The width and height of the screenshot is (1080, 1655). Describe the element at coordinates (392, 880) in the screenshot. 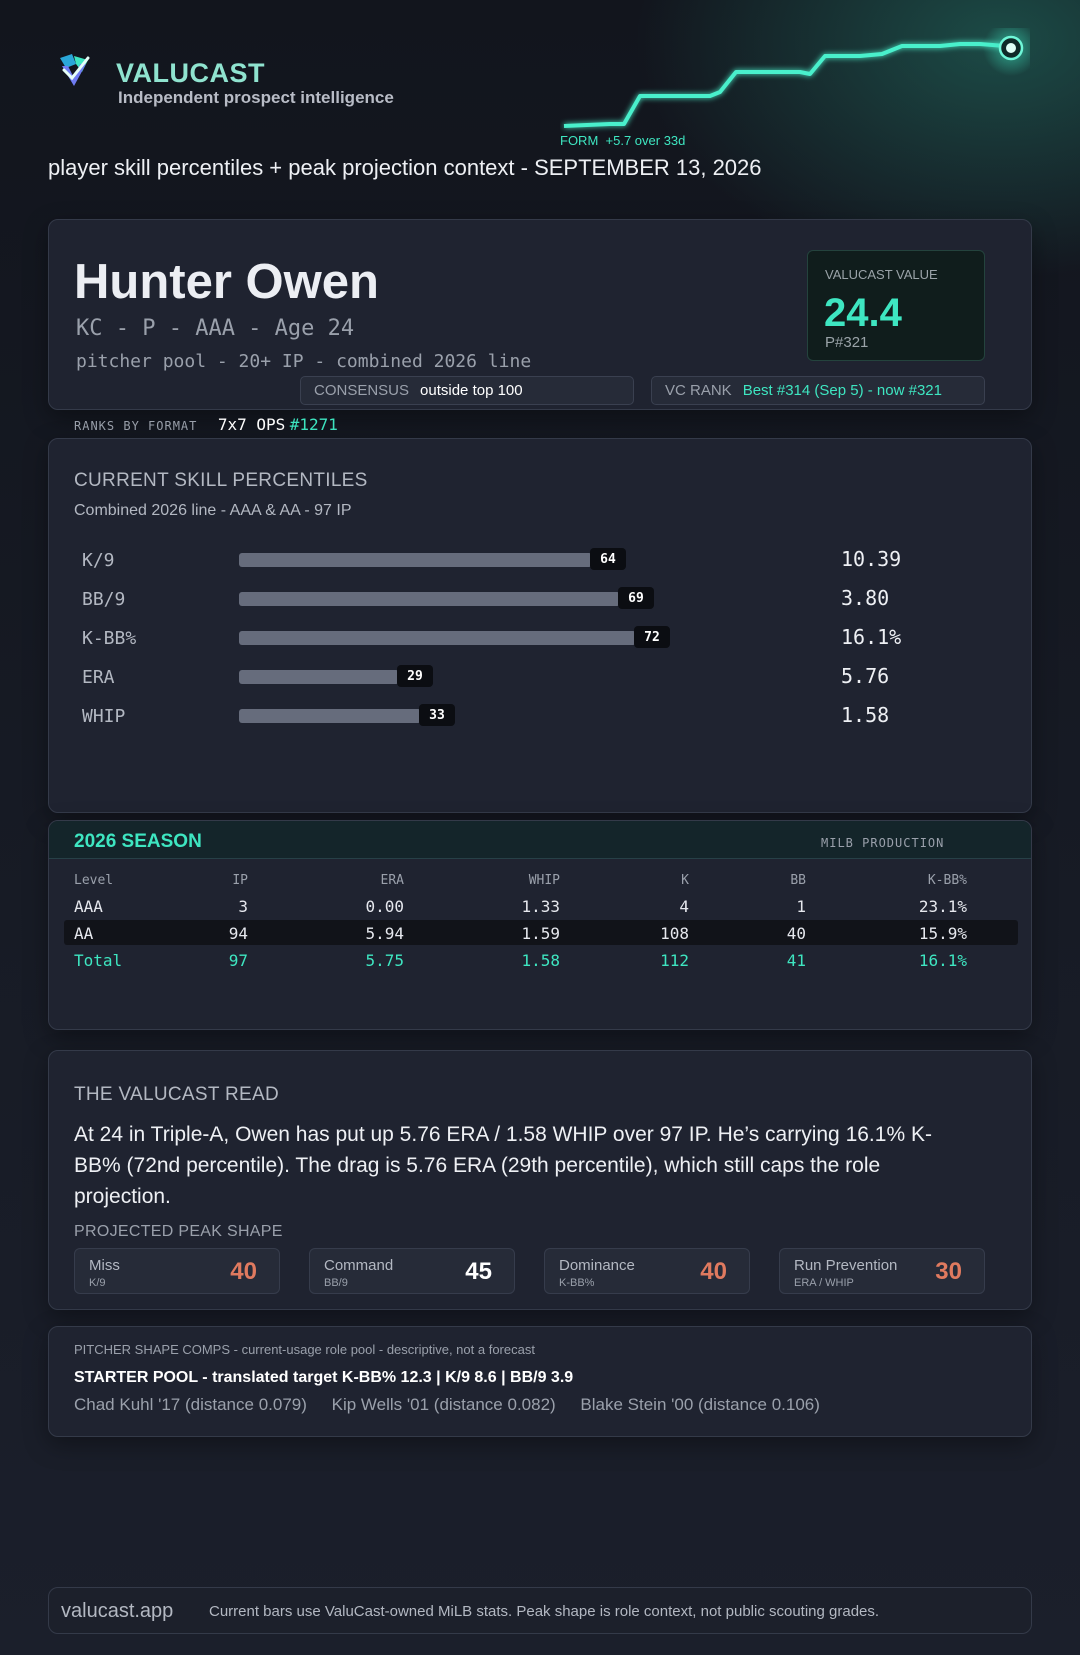

I see `col-header: ERA` at that location.